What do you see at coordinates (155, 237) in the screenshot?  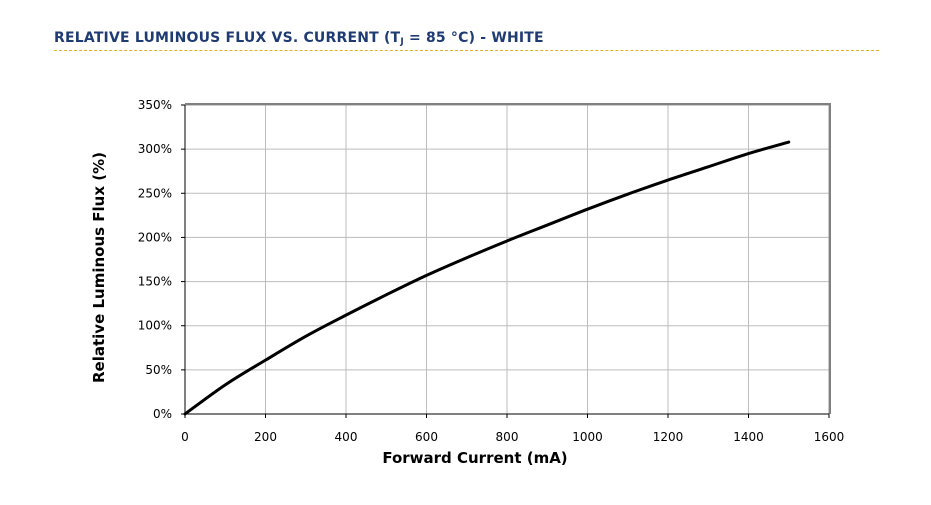 I see `y-tick-label: 200%` at bounding box center [155, 237].